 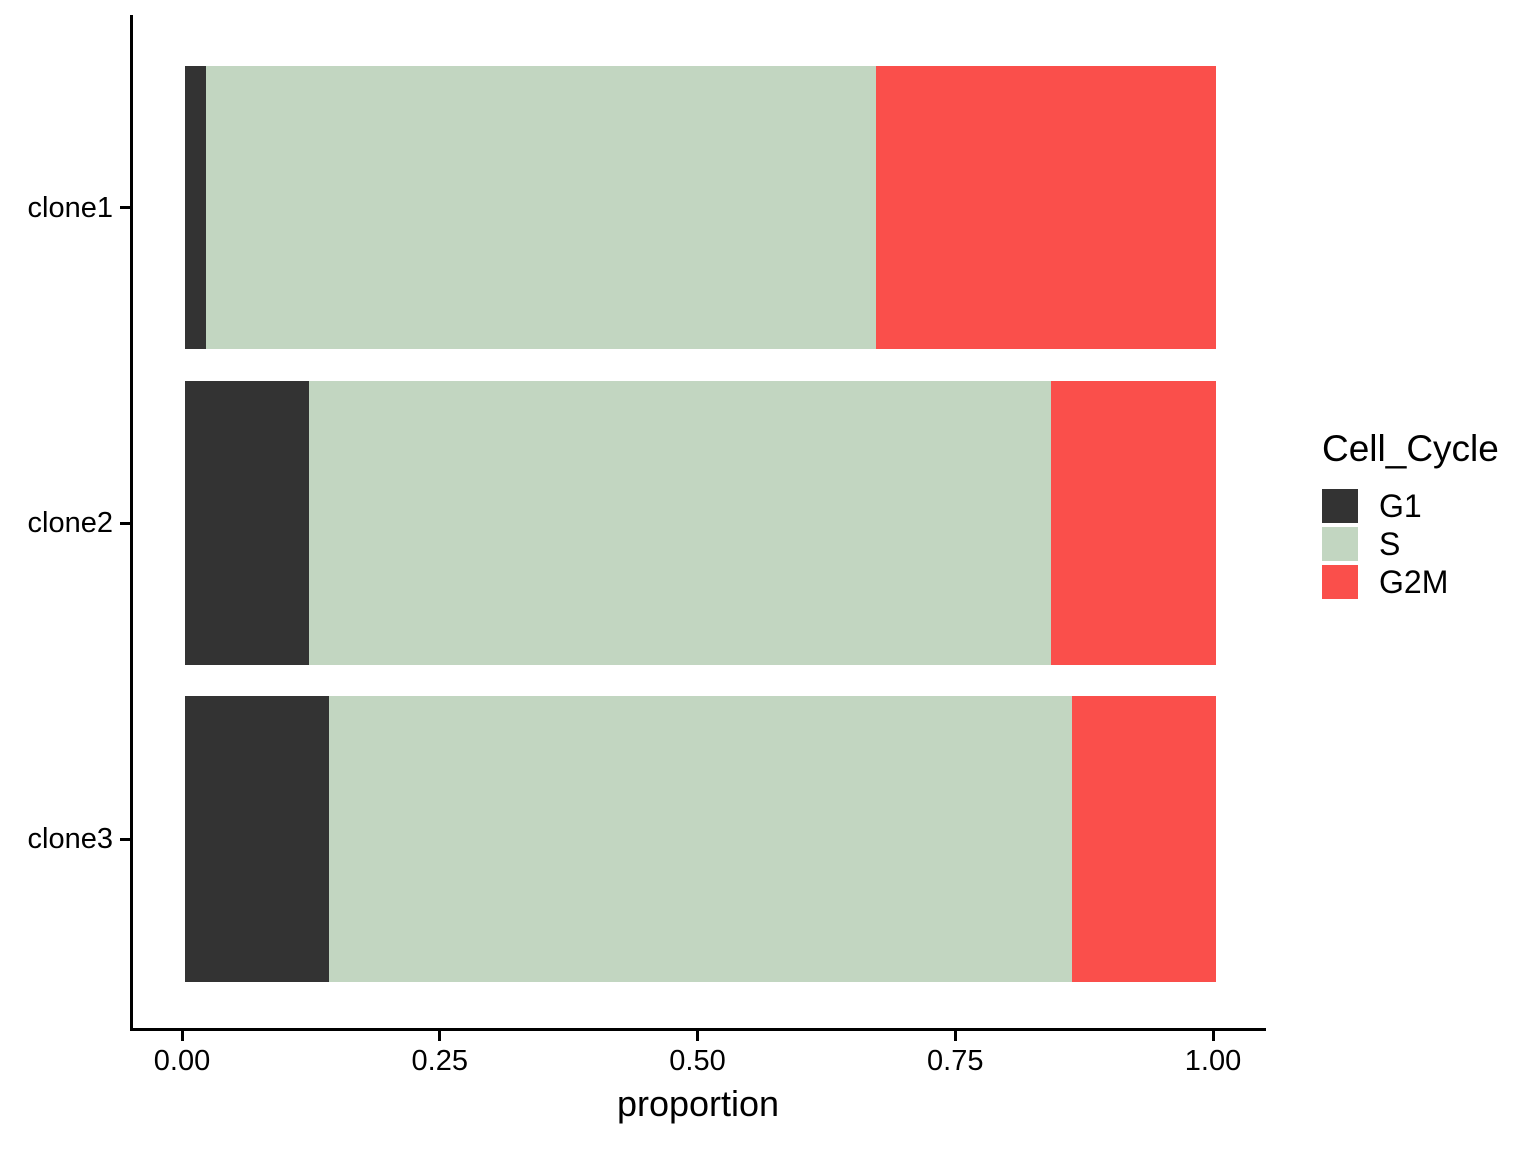 What do you see at coordinates (1340, 582) in the screenshot?
I see `legend-swatch-g2m` at bounding box center [1340, 582].